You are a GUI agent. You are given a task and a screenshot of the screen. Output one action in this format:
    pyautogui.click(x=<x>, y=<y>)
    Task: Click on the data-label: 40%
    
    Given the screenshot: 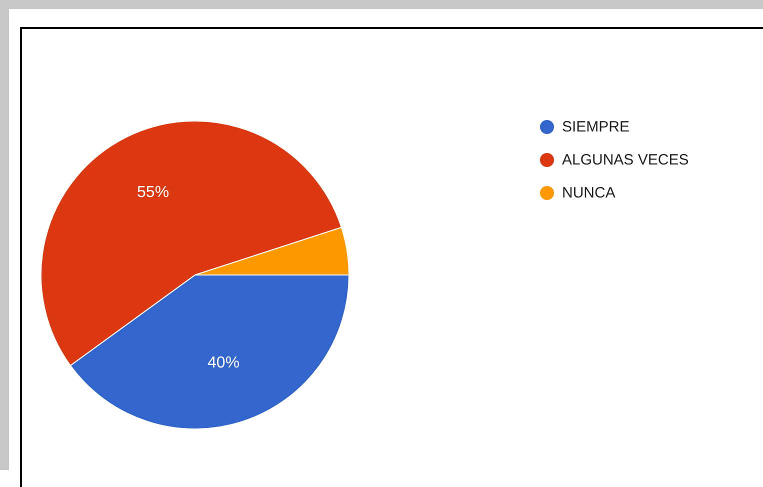 What is the action you would take?
    pyautogui.click(x=224, y=363)
    